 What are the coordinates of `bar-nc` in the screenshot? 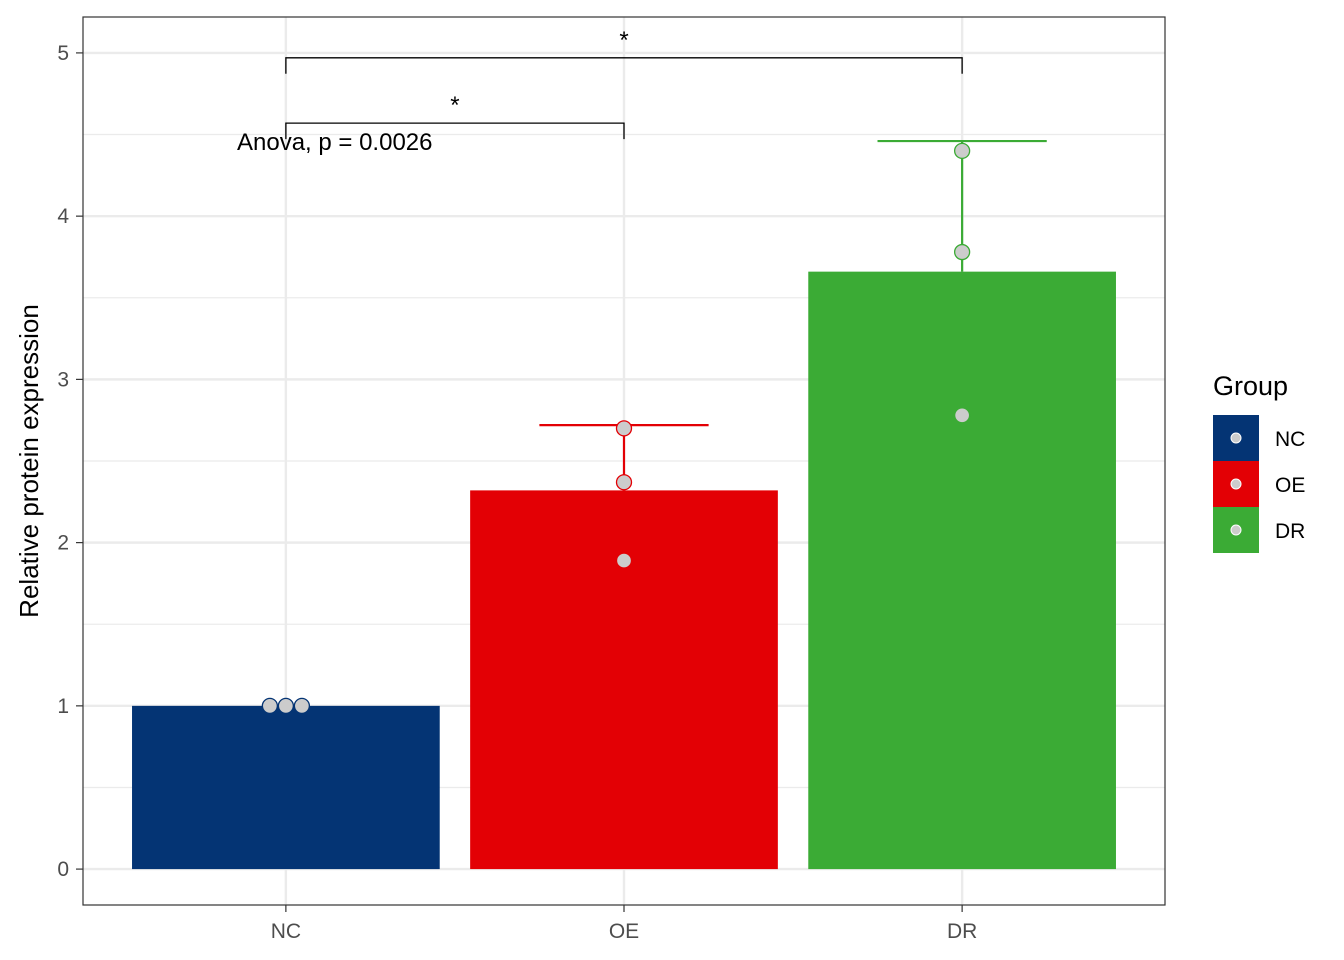 It's located at (286, 787).